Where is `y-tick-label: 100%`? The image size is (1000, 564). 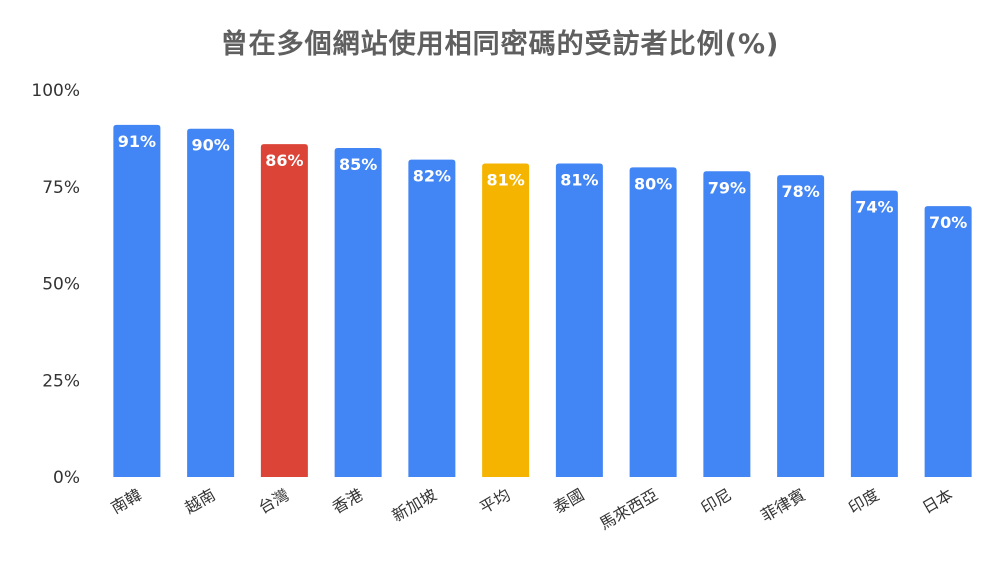 y-tick-label: 100% is located at coordinates (55, 91).